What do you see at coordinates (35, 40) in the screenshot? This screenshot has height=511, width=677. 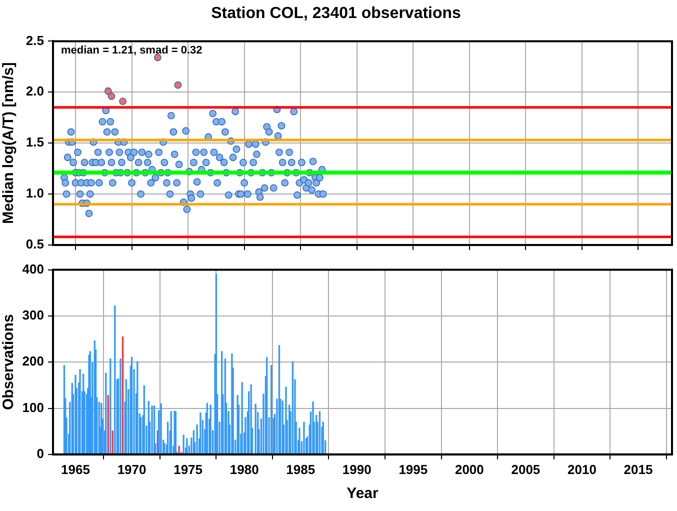 I see `y-tick-label: 2.5` at bounding box center [35, 40].